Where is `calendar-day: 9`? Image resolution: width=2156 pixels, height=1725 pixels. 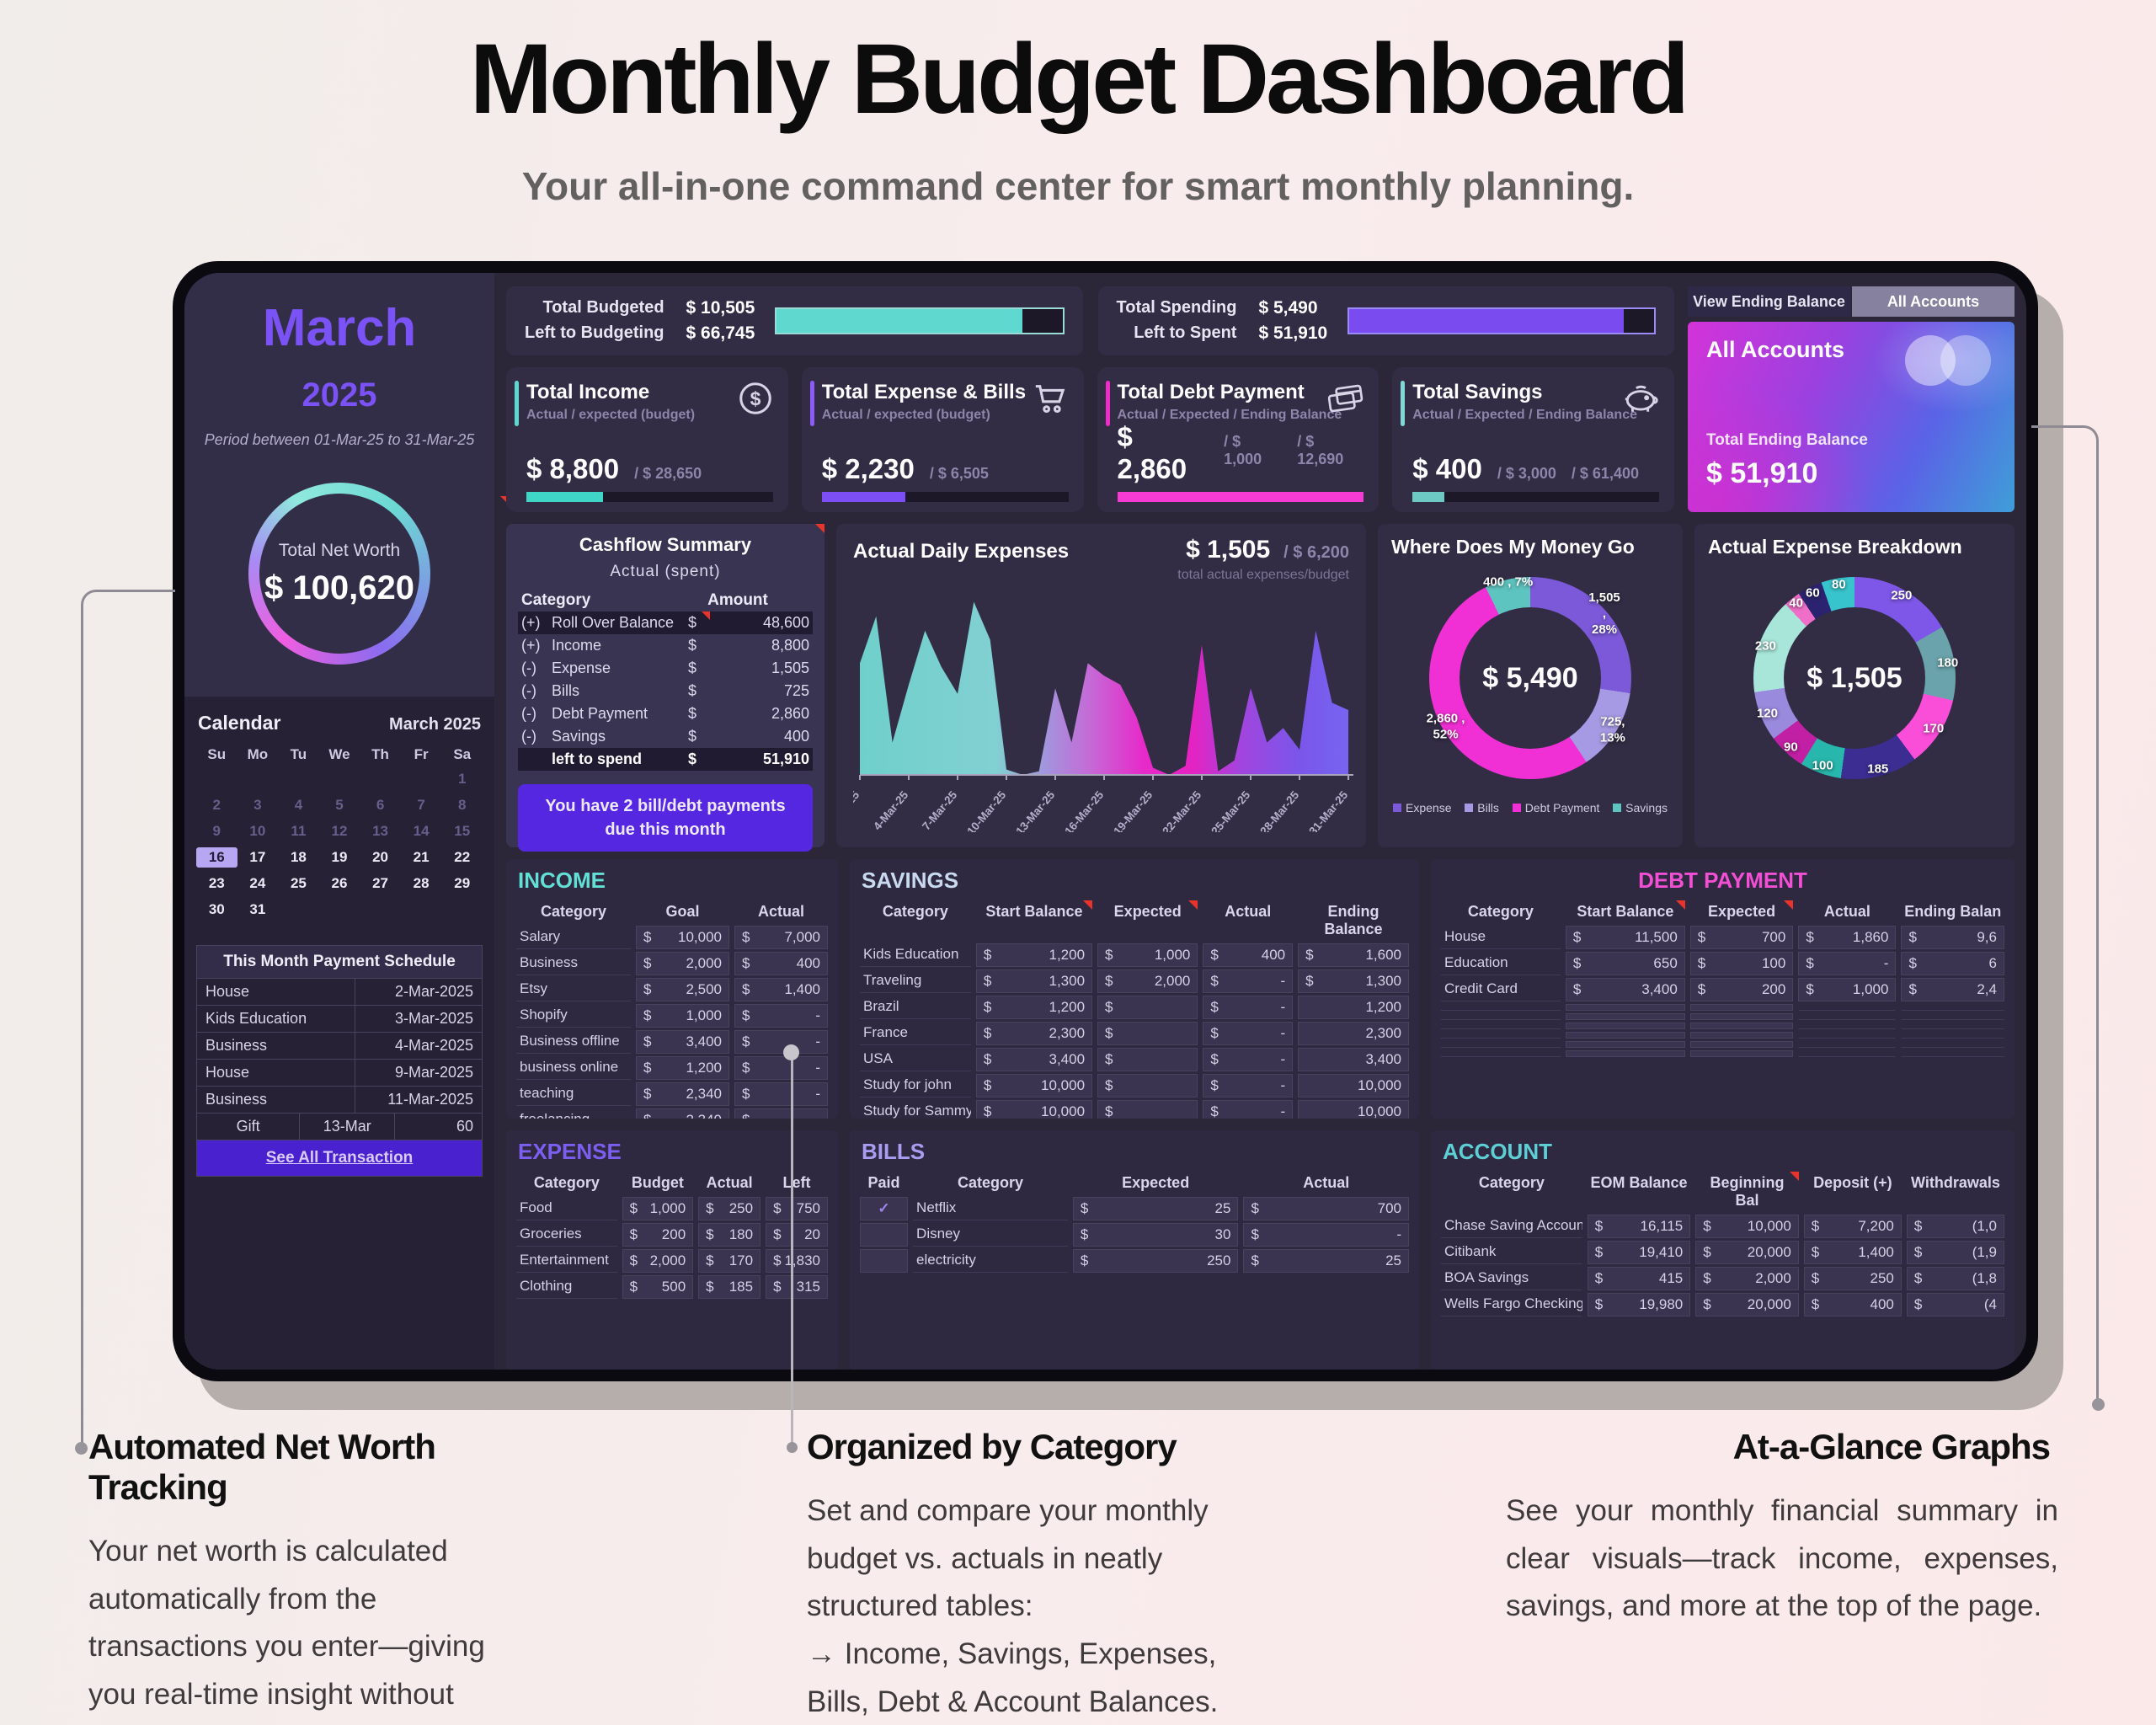
calendar-day: 9 is located at coordinates (217, 831).